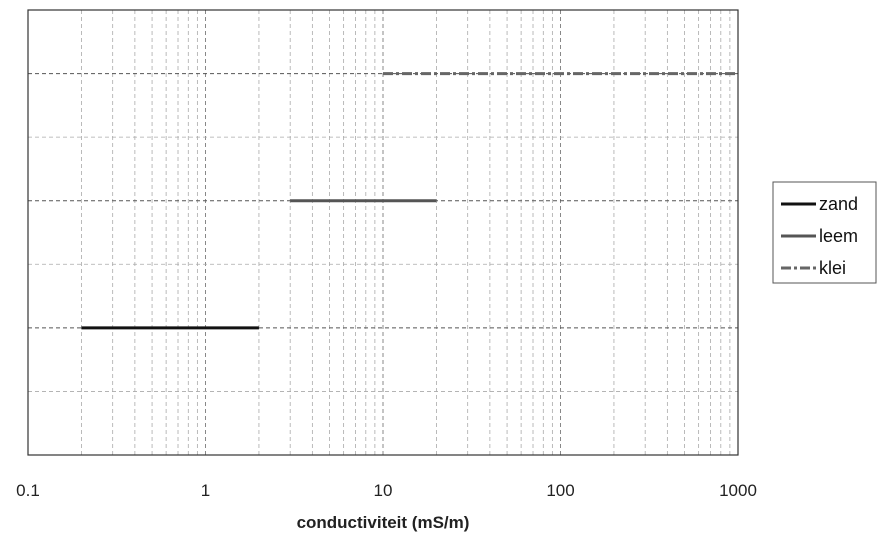 This screenshot has height=539, width=879. What do you see at coordinates (738, 490) in the screenshot?
I see `x-tick-label: 1000` at bounding box center [738, 490].